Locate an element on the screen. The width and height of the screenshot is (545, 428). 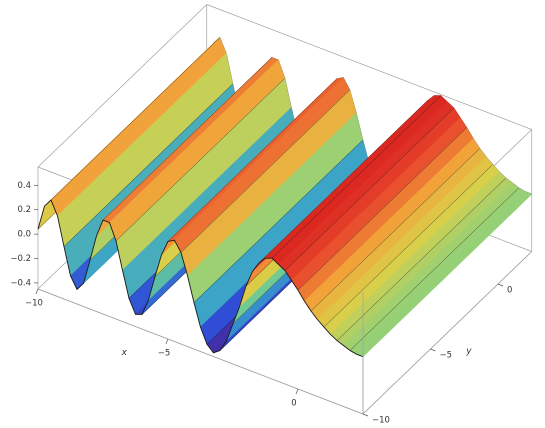
z-tick-label: −0.4 is located at coordinates (20, 283).